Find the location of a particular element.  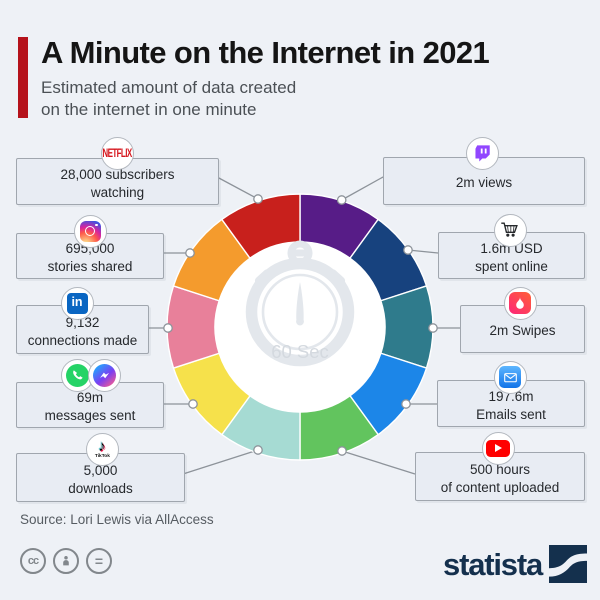

license-badges: cc = is located at coordinates (66, 561).